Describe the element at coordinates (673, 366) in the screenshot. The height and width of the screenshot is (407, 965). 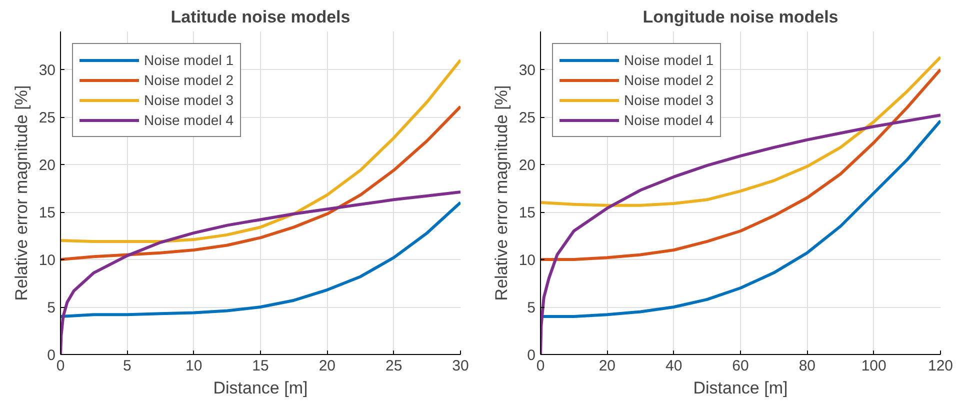
I see `x-tick-label: 40` at that location.